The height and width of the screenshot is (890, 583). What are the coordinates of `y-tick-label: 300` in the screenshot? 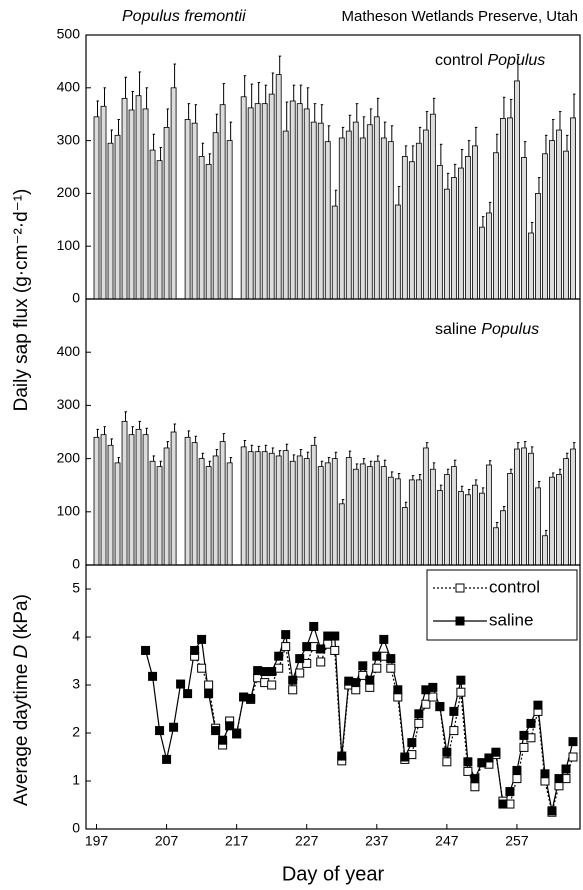 It's located at (69, 139).